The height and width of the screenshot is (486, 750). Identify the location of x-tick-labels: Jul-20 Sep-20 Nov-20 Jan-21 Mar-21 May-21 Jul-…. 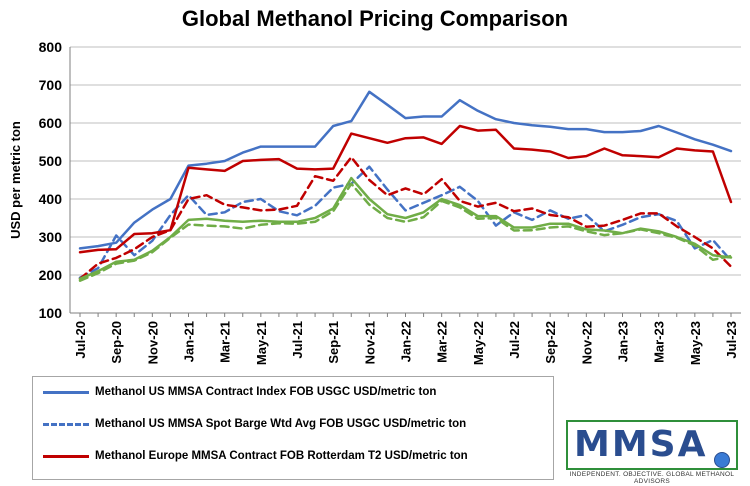
(406, 343).